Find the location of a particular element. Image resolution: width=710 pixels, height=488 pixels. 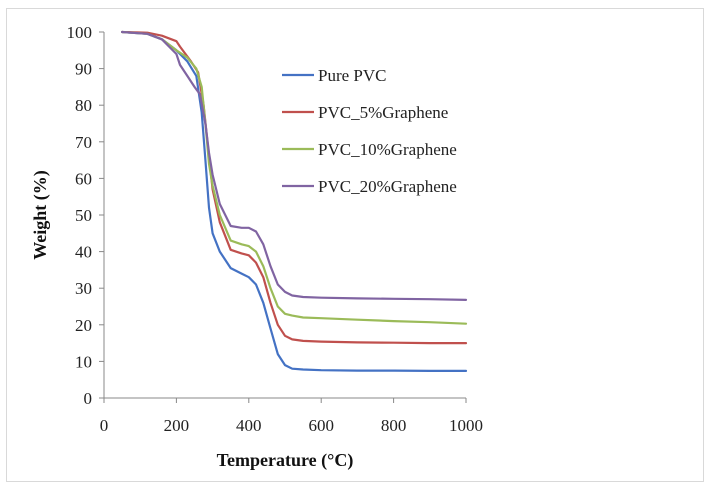

y-tick-label: 90 is located at coordinates (83, 69).